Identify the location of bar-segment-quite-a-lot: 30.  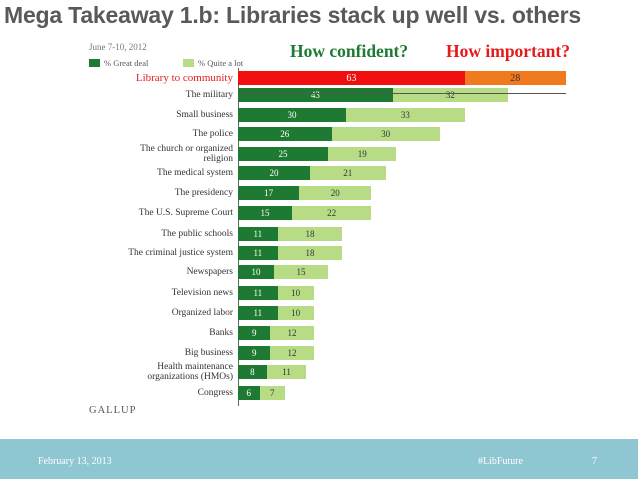
(385, 134).